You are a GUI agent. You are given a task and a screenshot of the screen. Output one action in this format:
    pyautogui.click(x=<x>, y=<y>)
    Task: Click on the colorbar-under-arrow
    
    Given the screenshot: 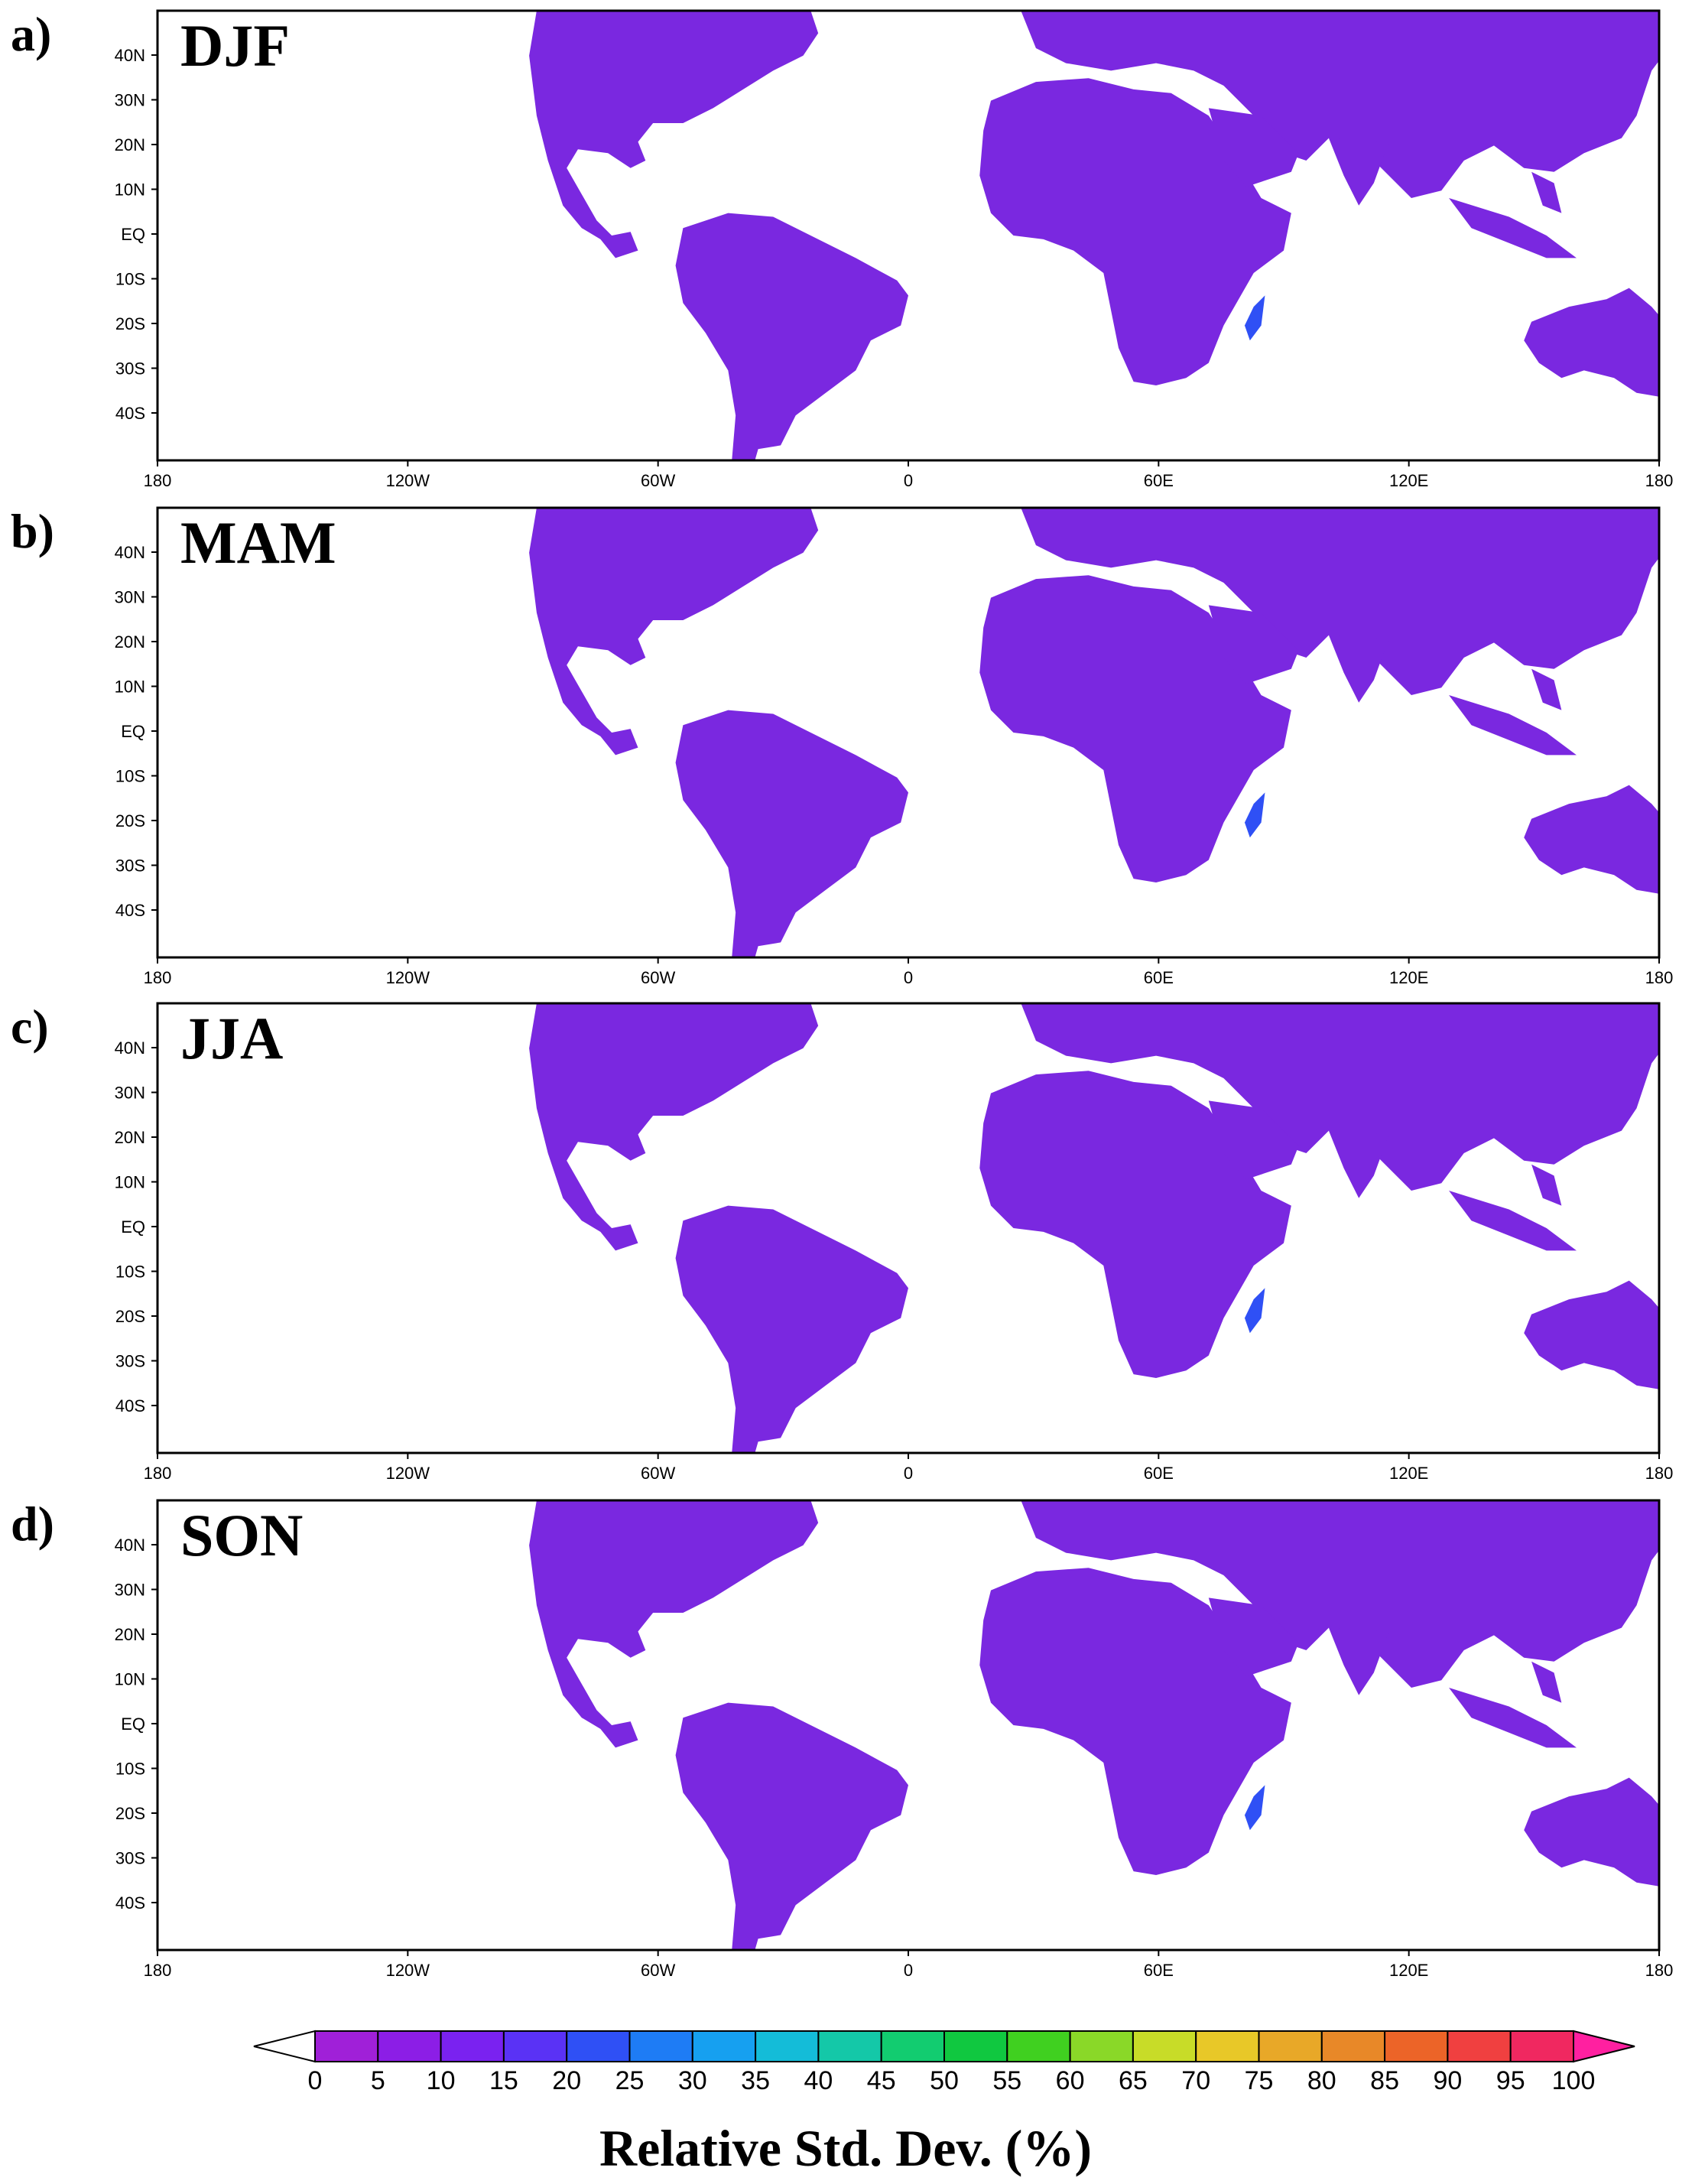 What is the action you would take?
    pyautogui.click(x=284, y=2046)
    